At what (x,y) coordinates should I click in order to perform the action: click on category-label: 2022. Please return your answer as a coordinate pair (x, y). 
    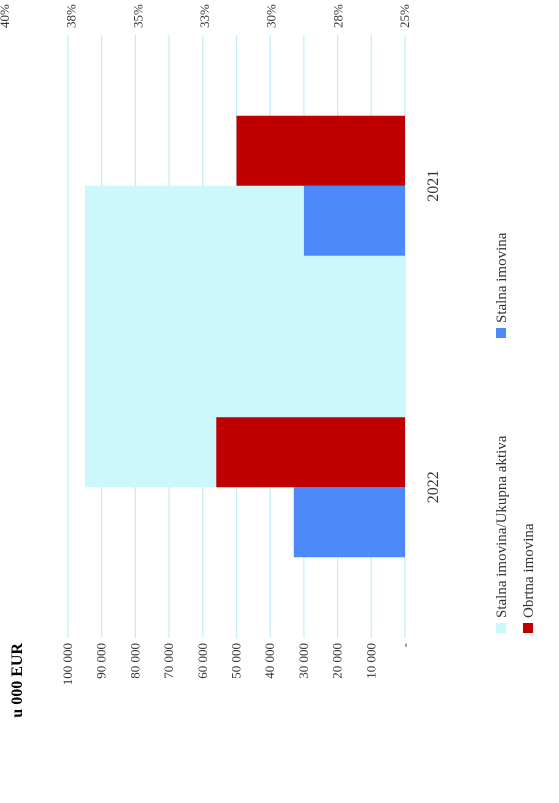
    Looking at the image, I should click on (433, 487).